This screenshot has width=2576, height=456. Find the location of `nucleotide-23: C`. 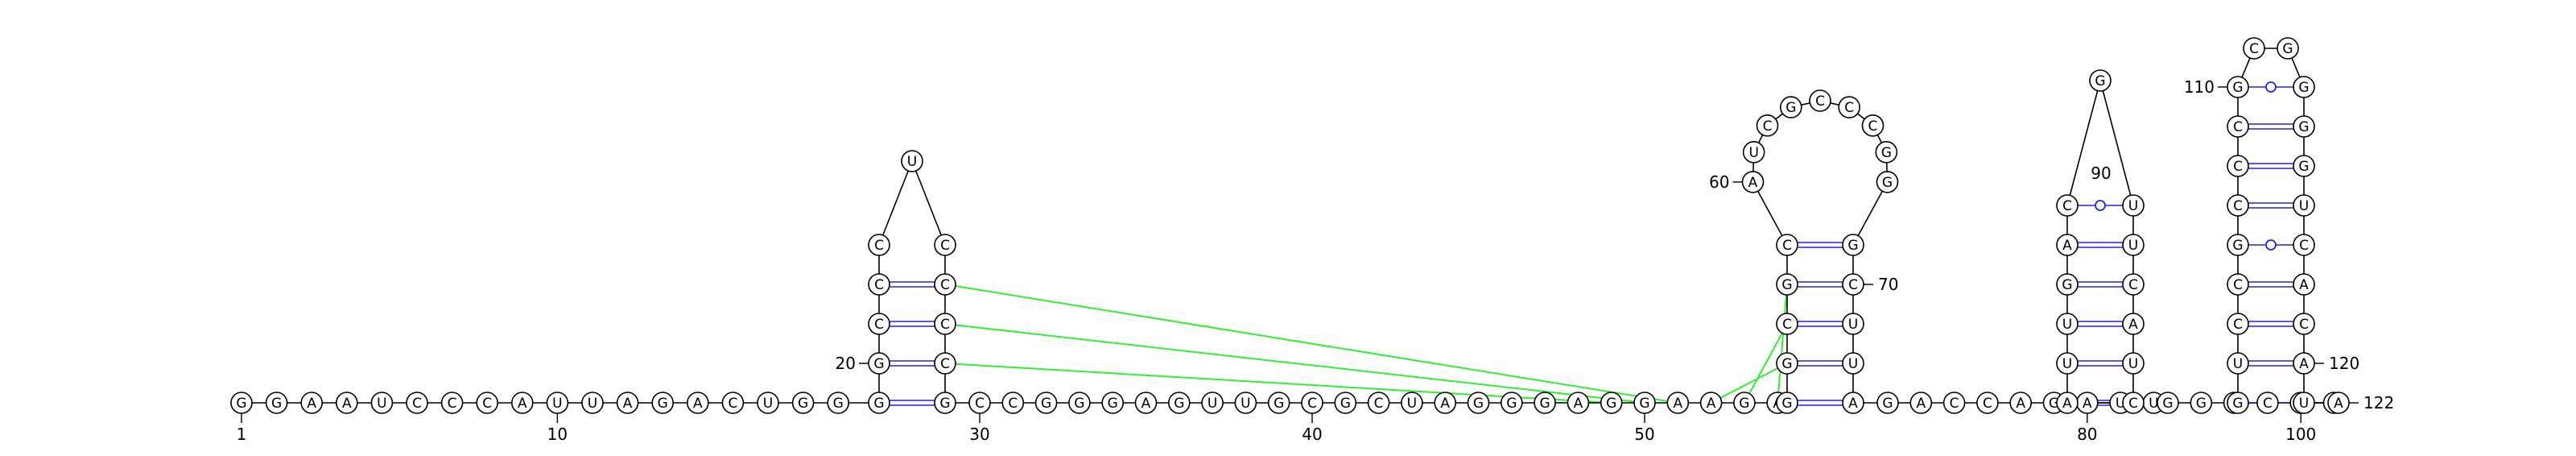

nucleotide-23: C is located at coordinates (879, 245).